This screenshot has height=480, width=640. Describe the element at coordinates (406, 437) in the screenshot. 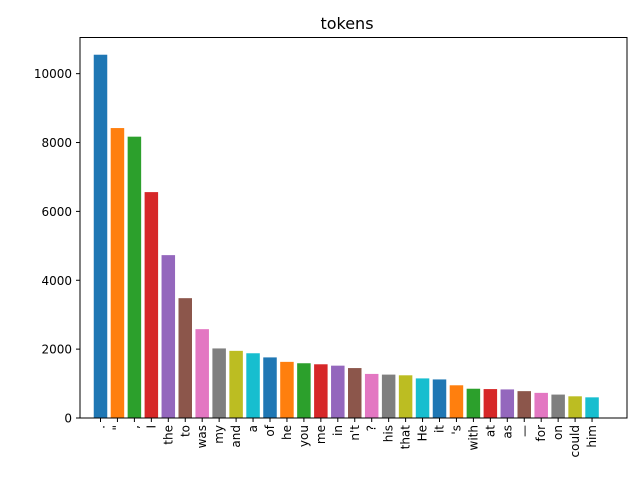

I see `x-tick-label: that` at that location.